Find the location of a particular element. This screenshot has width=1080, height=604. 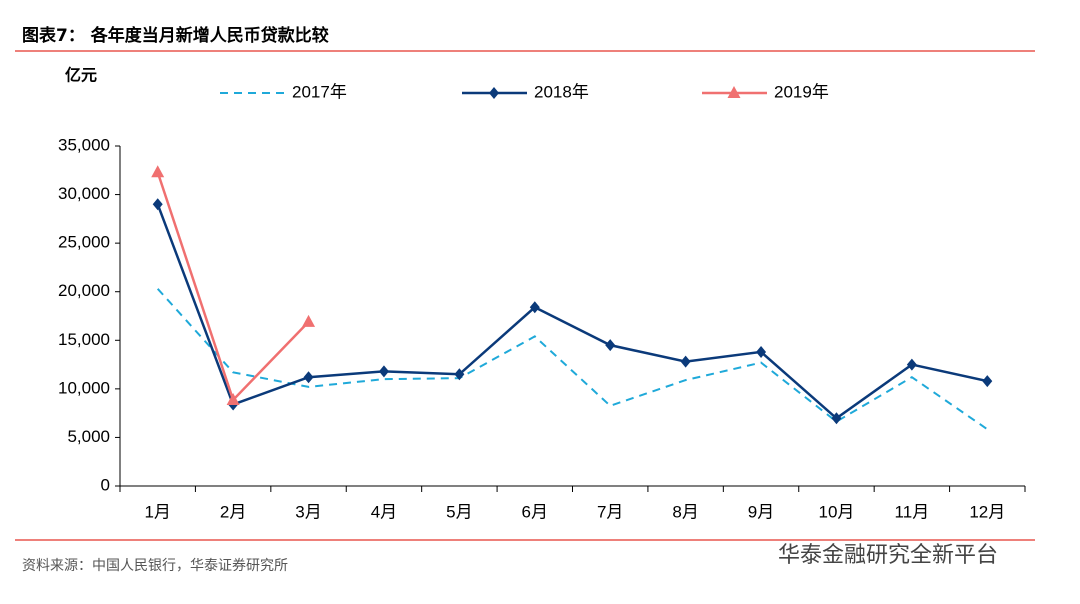

series-line is located at coordinates (233, 287).